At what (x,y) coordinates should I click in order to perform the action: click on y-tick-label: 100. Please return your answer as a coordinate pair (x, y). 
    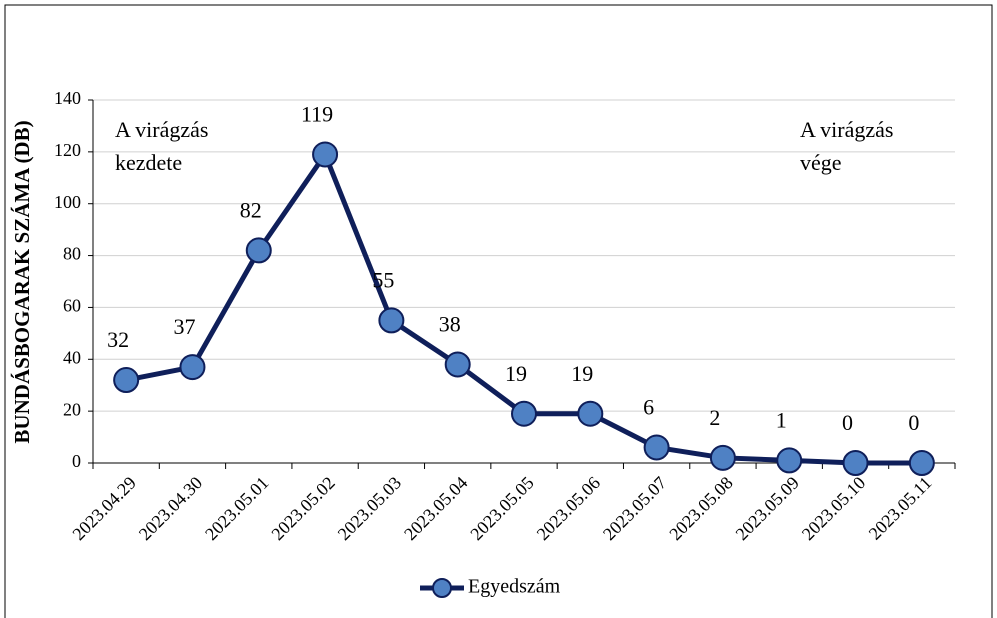
    Looking at the image, I should click on (67, 202).